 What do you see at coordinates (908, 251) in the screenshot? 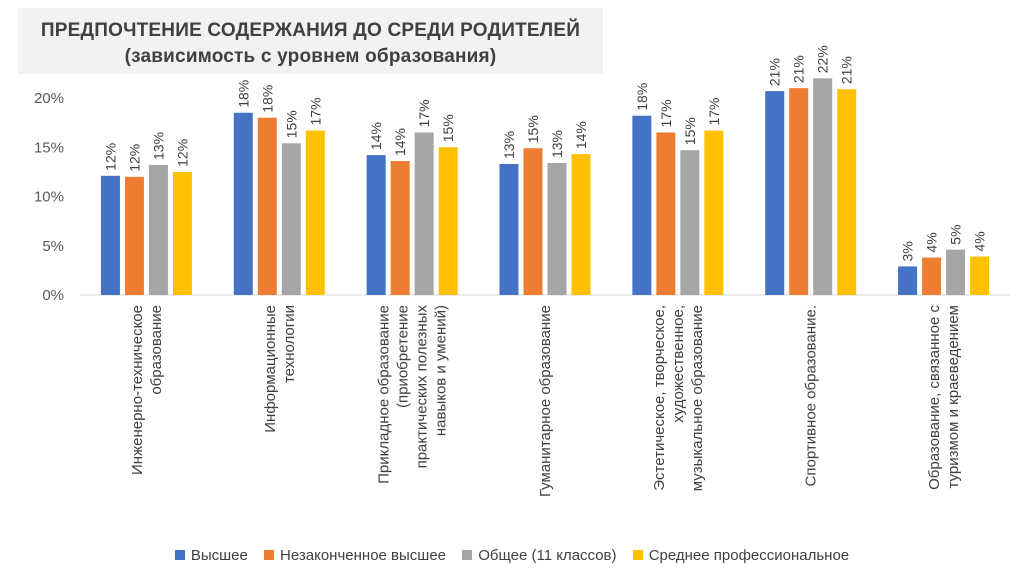
I see `data-label: 3%` at bounding box center [908, 251].